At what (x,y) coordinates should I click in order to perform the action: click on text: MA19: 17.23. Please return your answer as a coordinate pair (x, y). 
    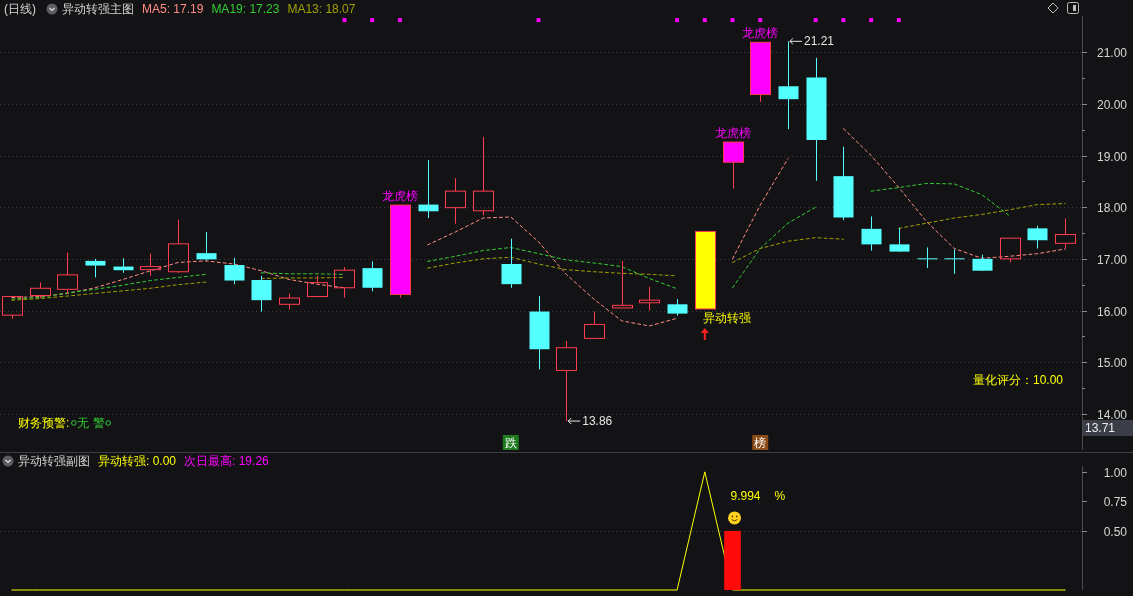
    Looking at the image, I should click on (245, 9).